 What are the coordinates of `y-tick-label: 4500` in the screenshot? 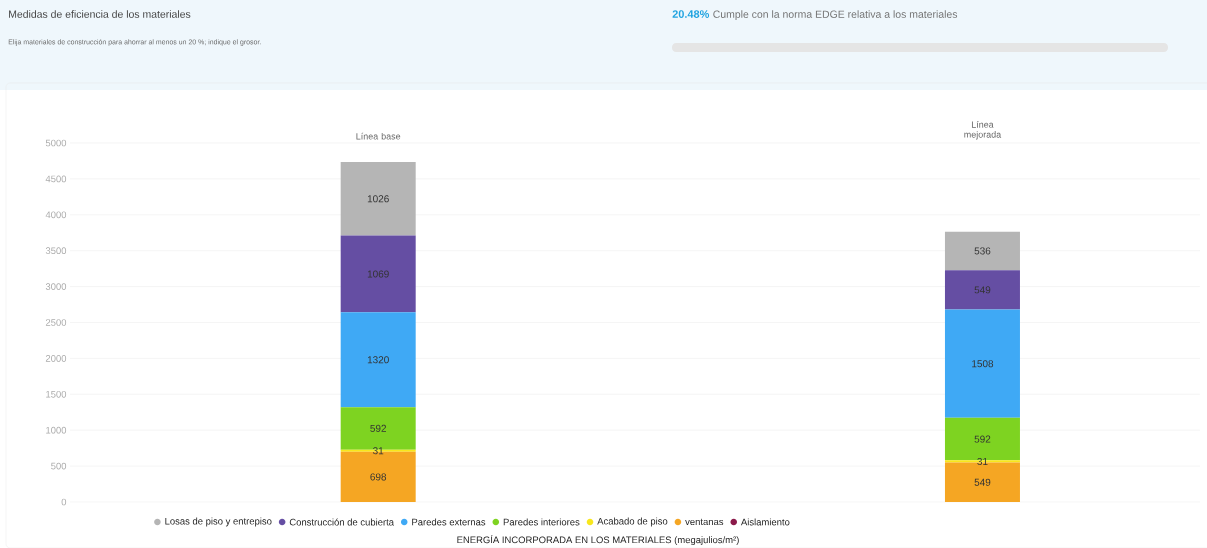 It's located at (56, 179).